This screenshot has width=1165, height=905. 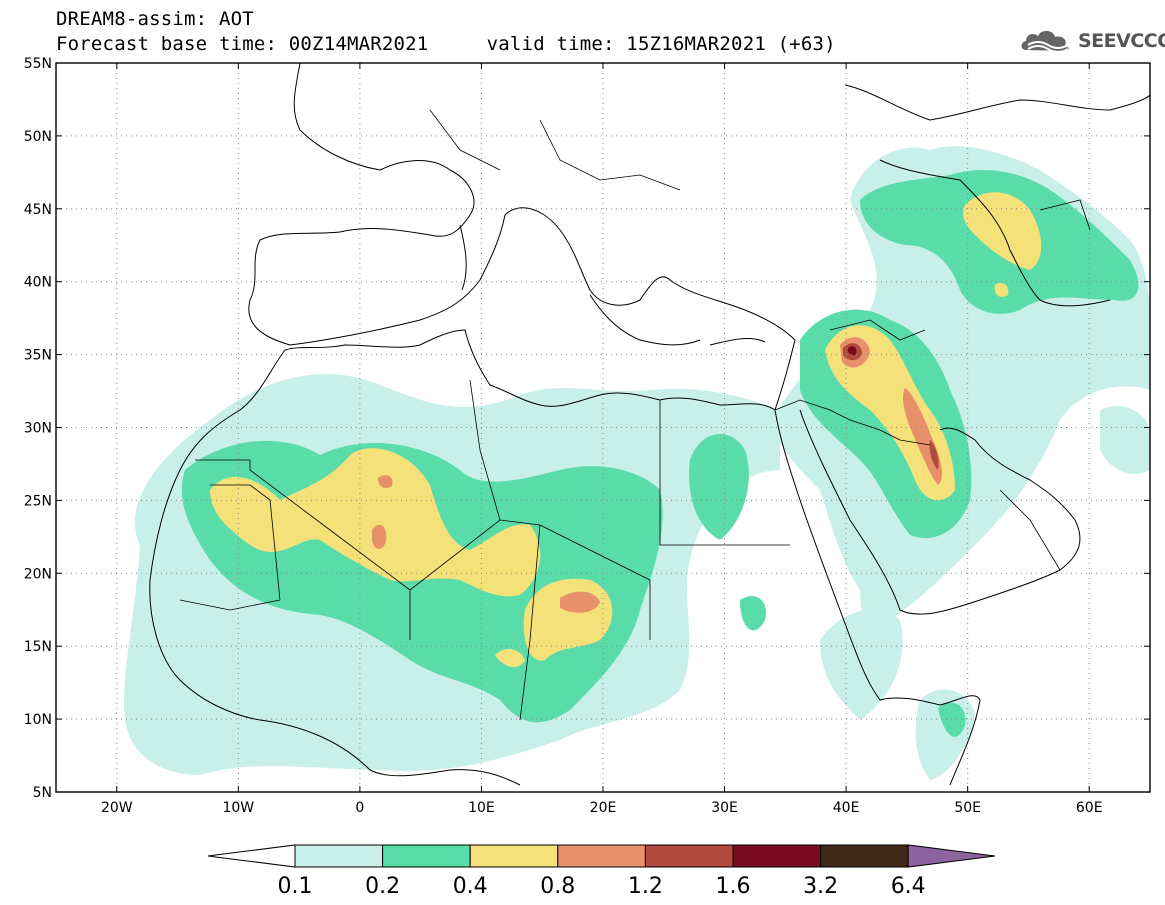 What do you see at coordinates (382, 886) in the screenshot?
I see `colorbar-label: 0.2` at bounding box center [382, 886].